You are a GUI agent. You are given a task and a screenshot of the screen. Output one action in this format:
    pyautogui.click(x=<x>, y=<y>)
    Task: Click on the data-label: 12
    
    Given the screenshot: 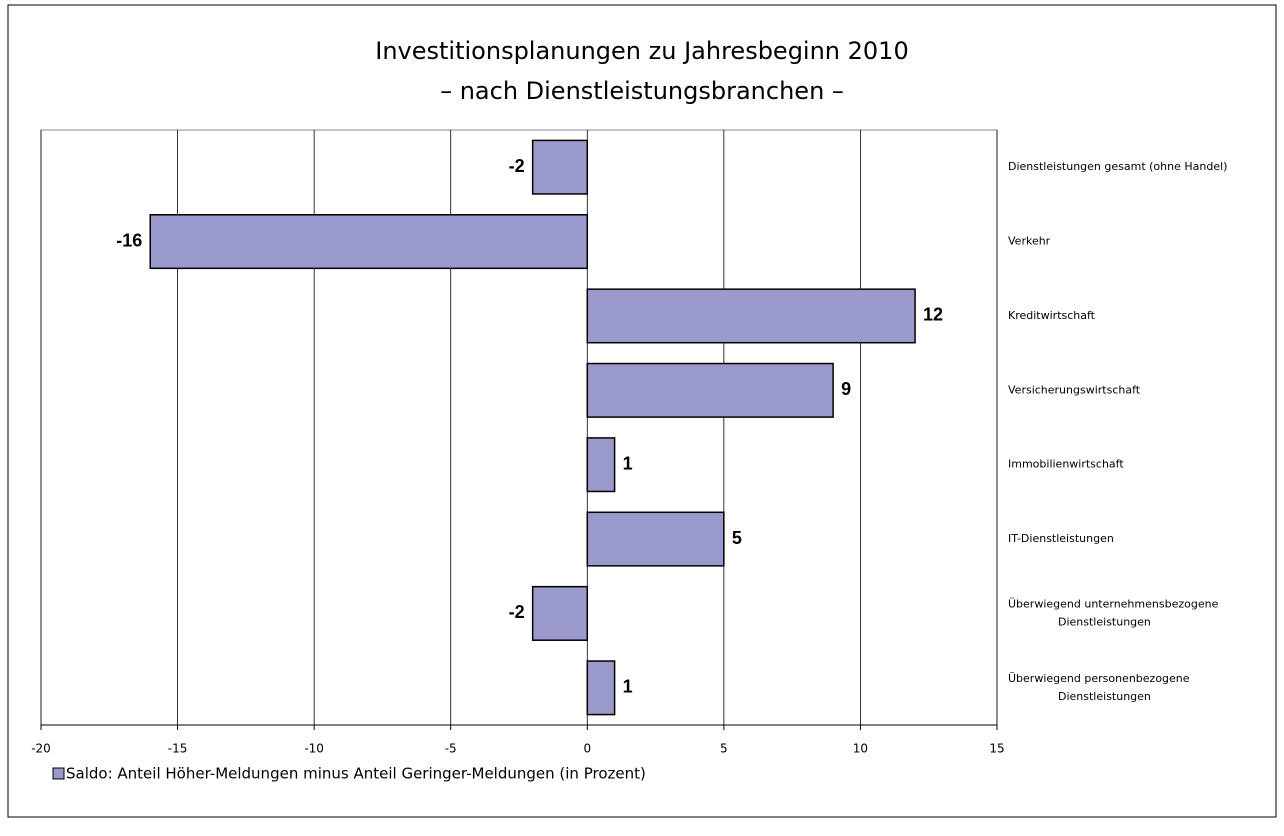 What is the action you would take?
    pyautogui.click(x=933, y=315)
    